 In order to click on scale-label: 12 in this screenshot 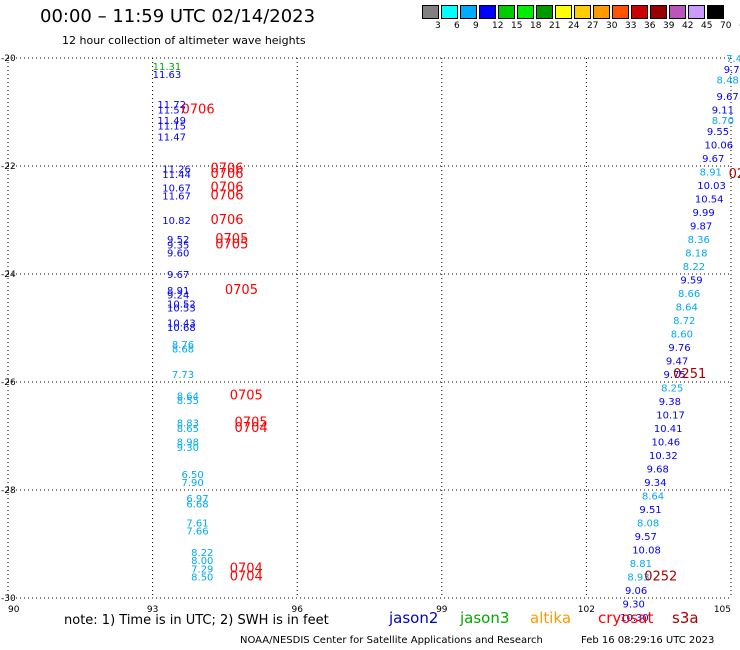, I will do `click(498, 26)`.